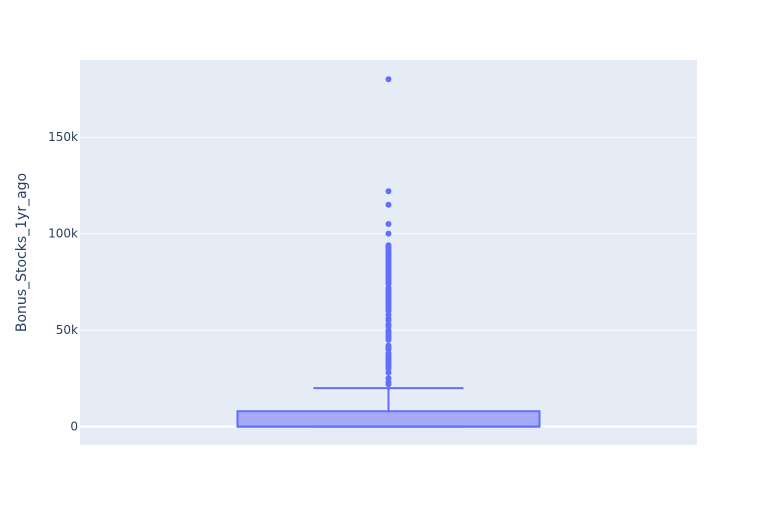  I want to click on box-iqr, so click(388, 419).